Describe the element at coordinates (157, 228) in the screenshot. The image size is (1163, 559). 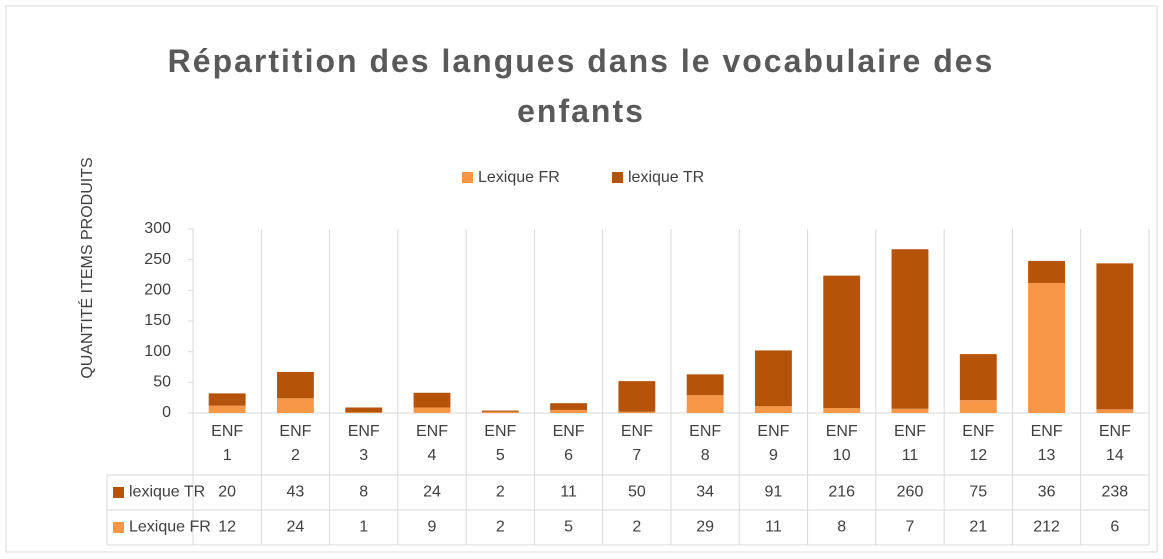
I see `y-tick-label: 300` at that location.